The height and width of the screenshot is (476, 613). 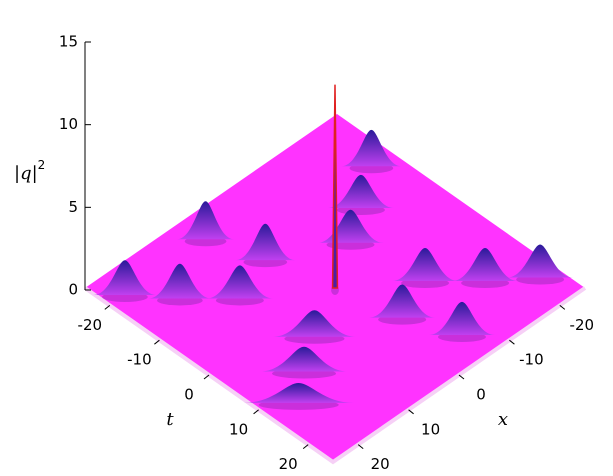 I want to click on z-tick-label: 15, so click(x=68, y=42).